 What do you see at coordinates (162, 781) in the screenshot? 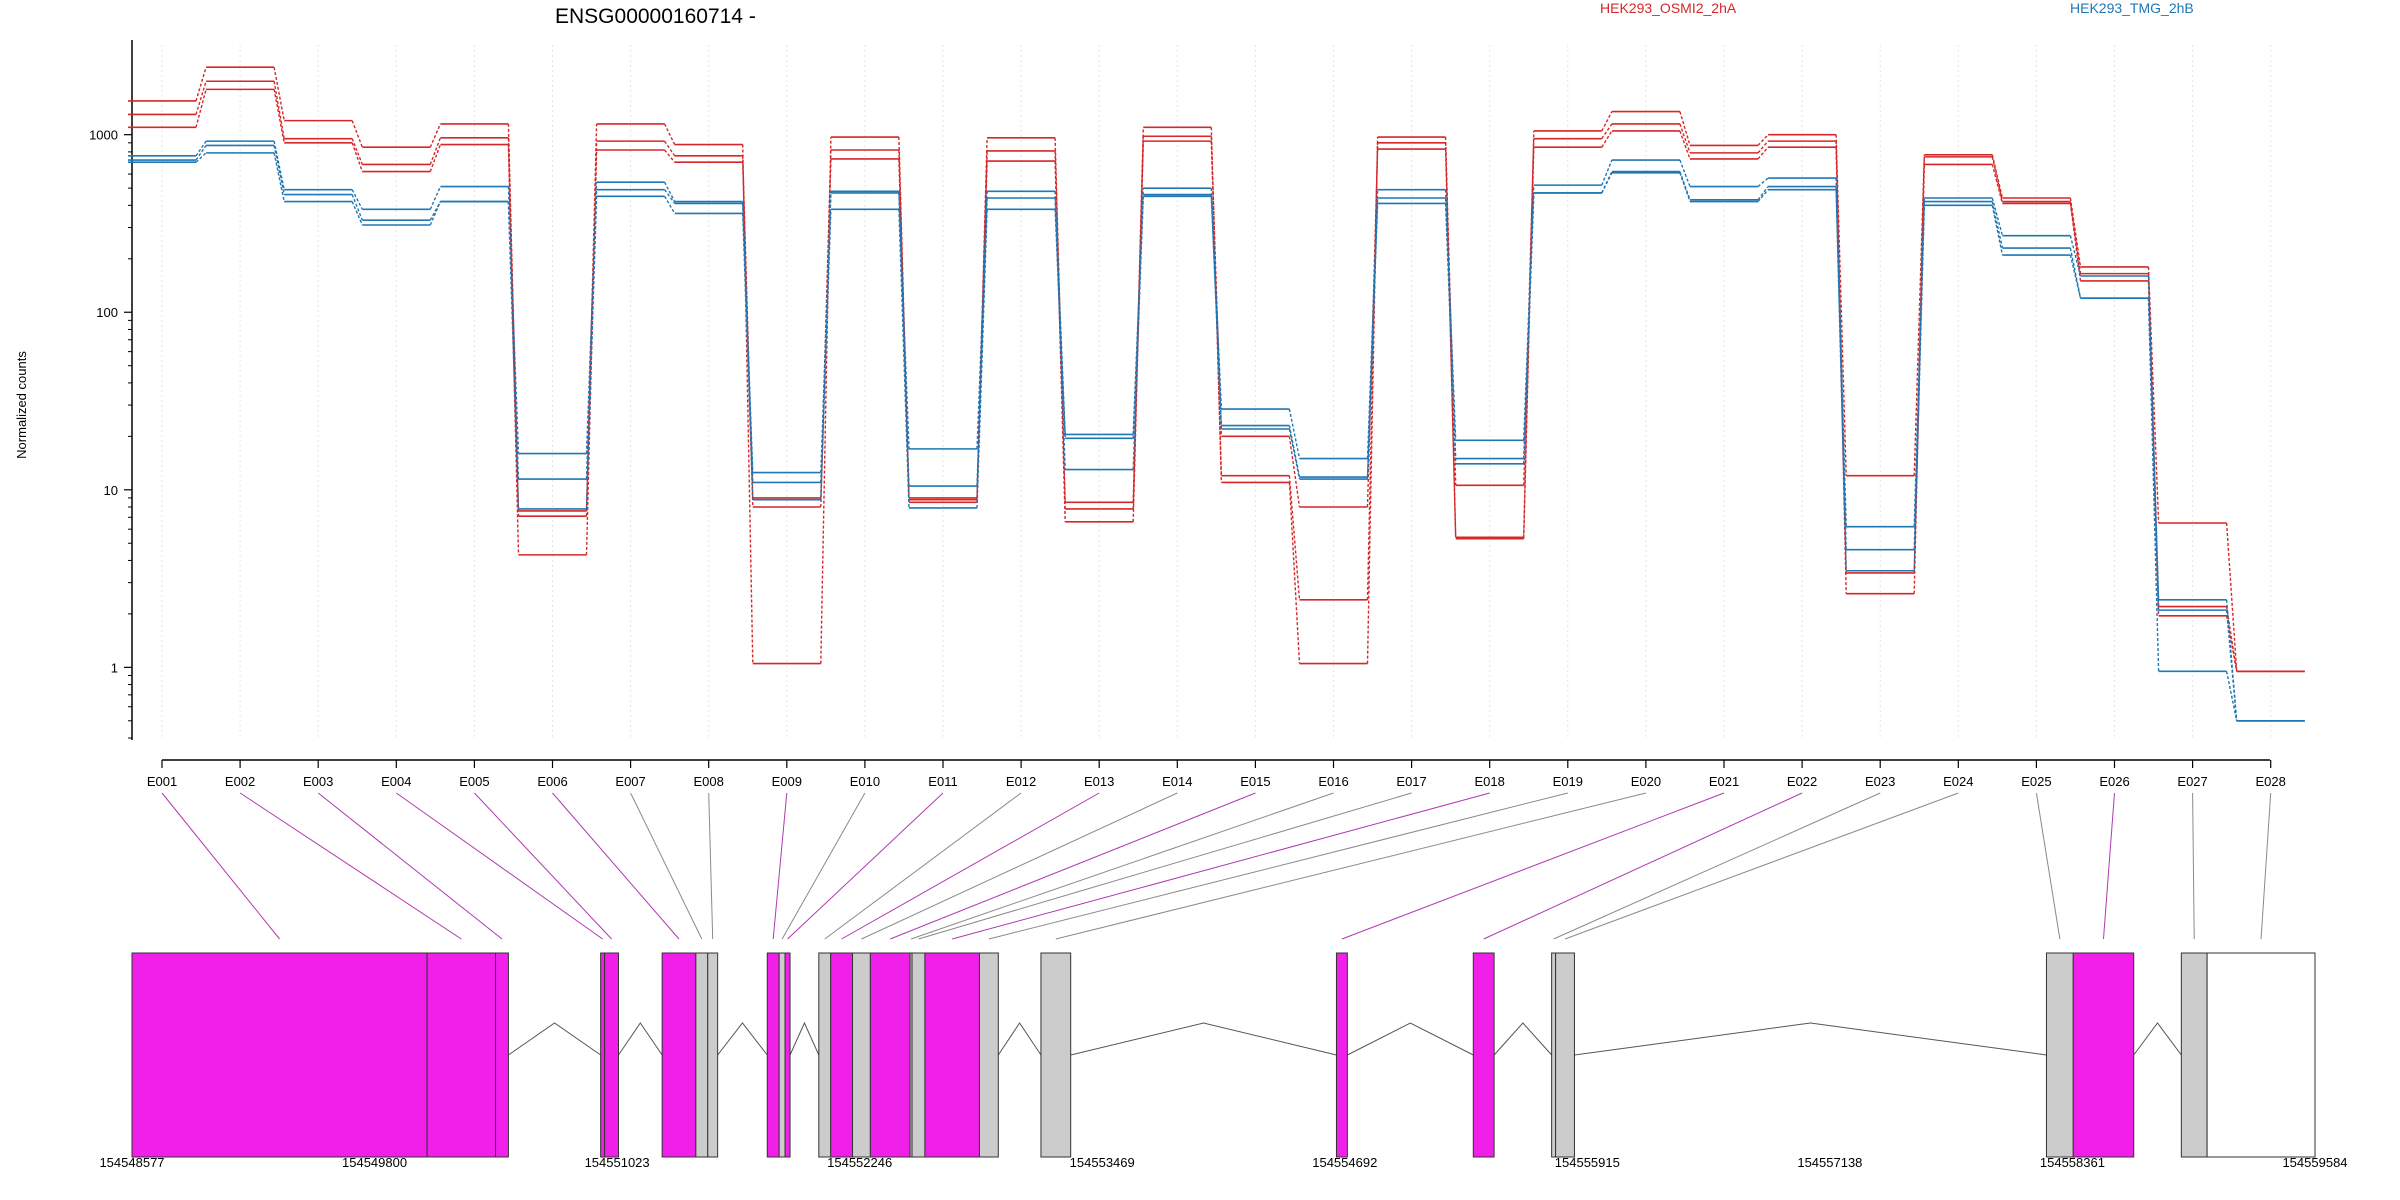
I see `exon-label: E001` at bounding box center [162, 781].